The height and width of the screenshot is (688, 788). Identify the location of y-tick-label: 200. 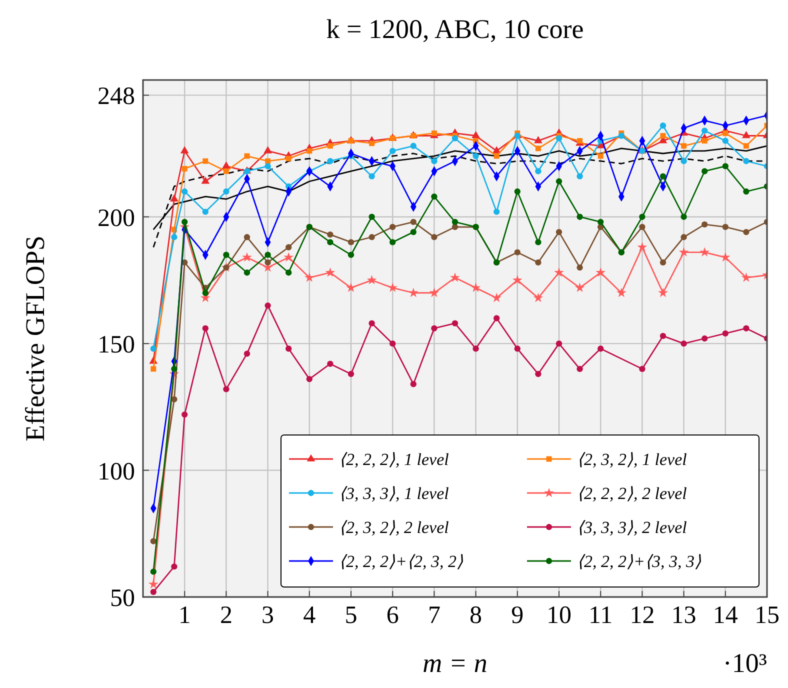
(116, 218).